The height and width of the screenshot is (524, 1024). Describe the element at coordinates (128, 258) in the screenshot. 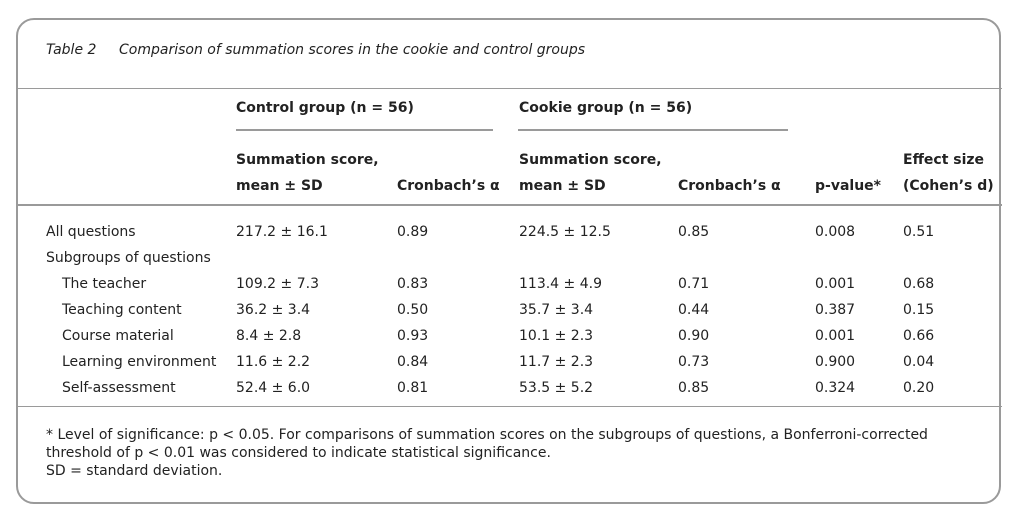

I see `row-label: Subgroups of questions` at that location.